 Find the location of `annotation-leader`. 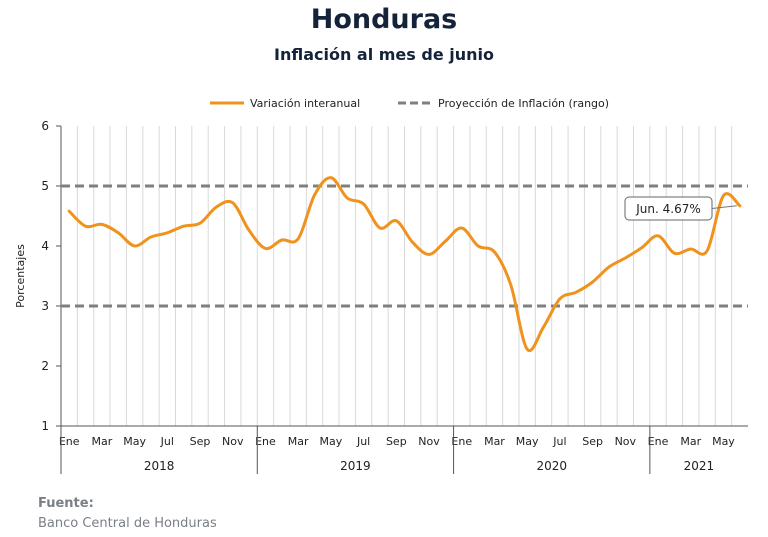

annotation-leader is located at coordinates (724, 207).